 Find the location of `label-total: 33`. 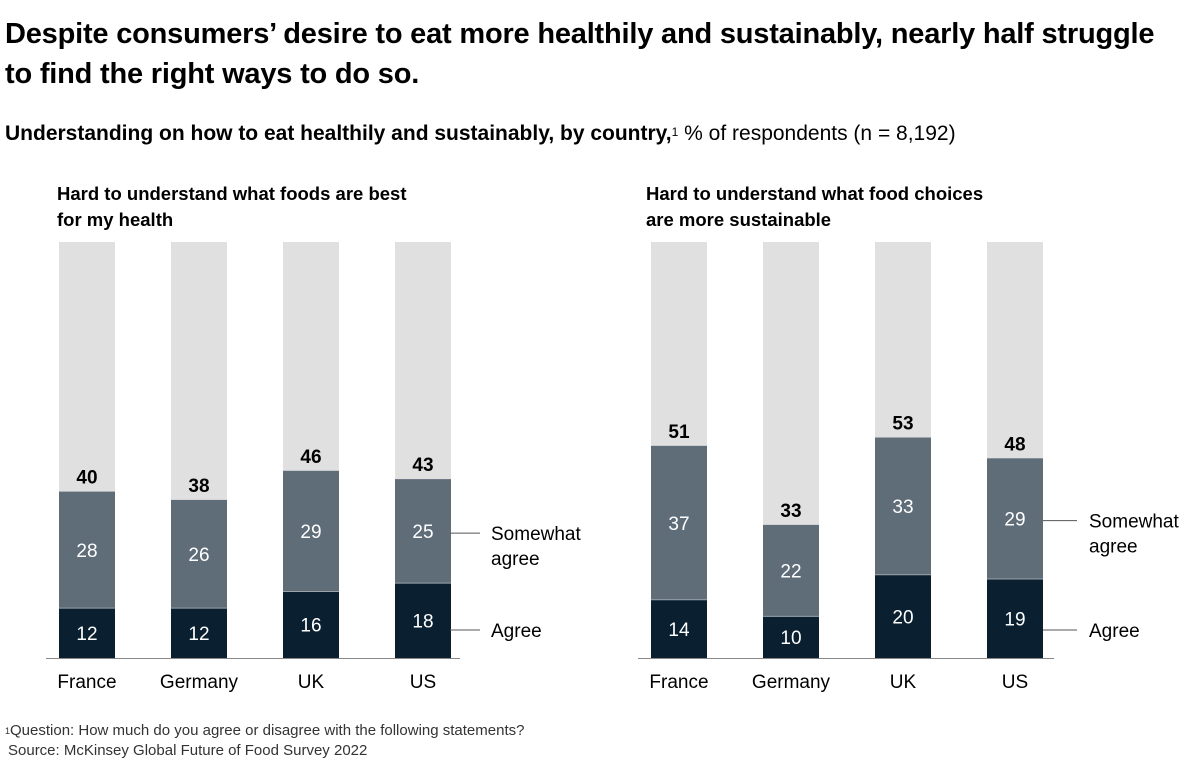

label-total: 33 is located at coordinates (790, 511).